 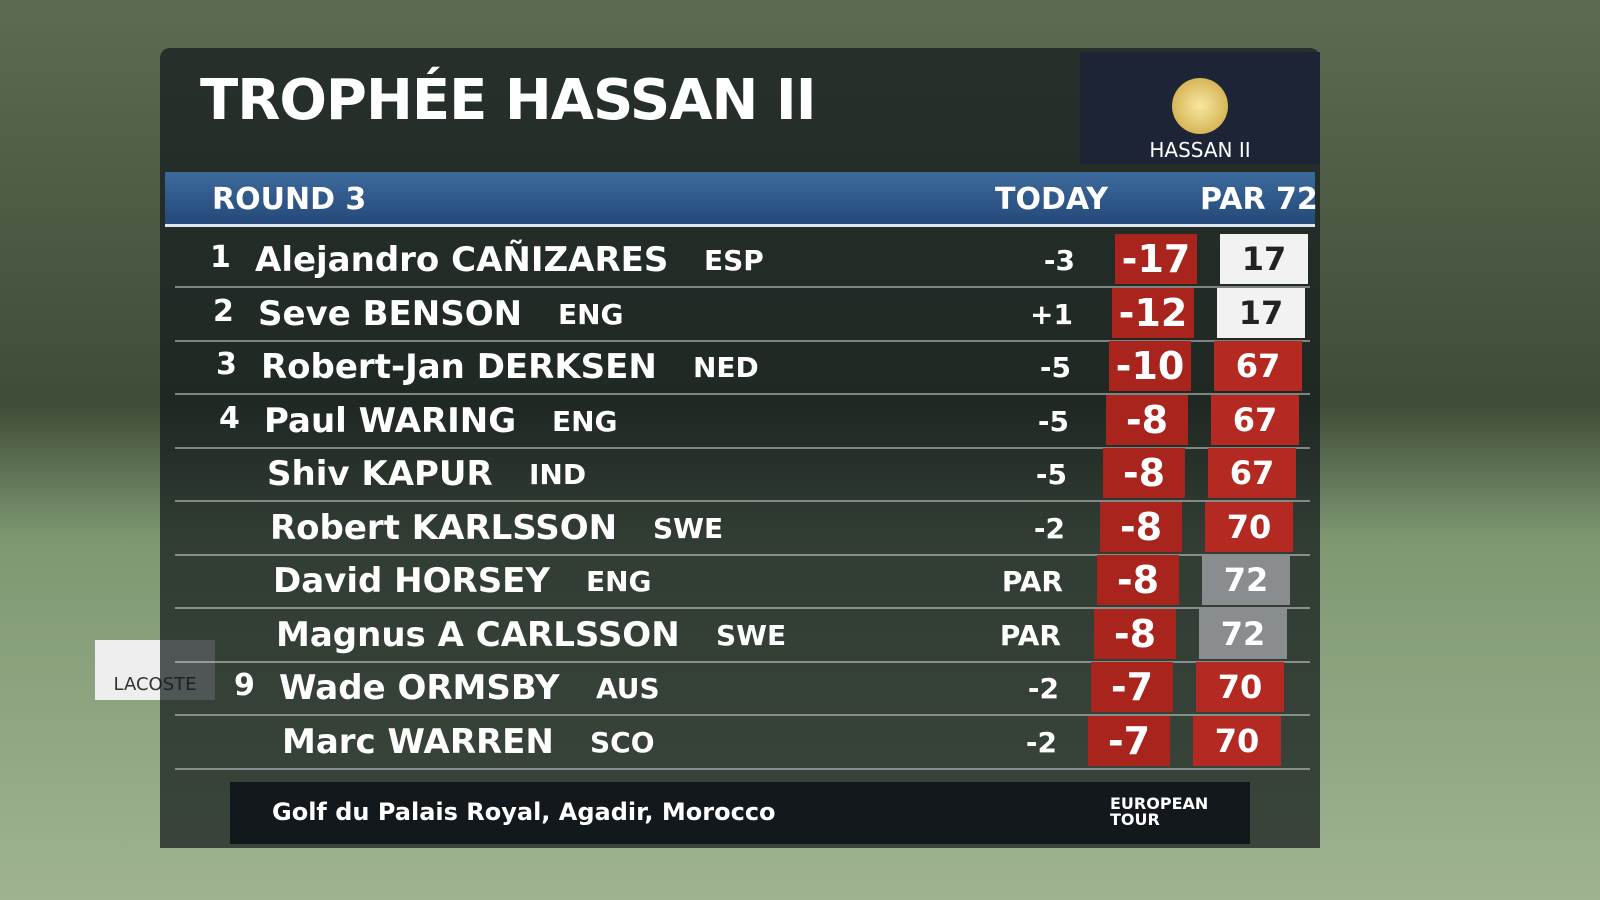 I want to click on player-name: Seve BENSON, so click(x=390, y=313).